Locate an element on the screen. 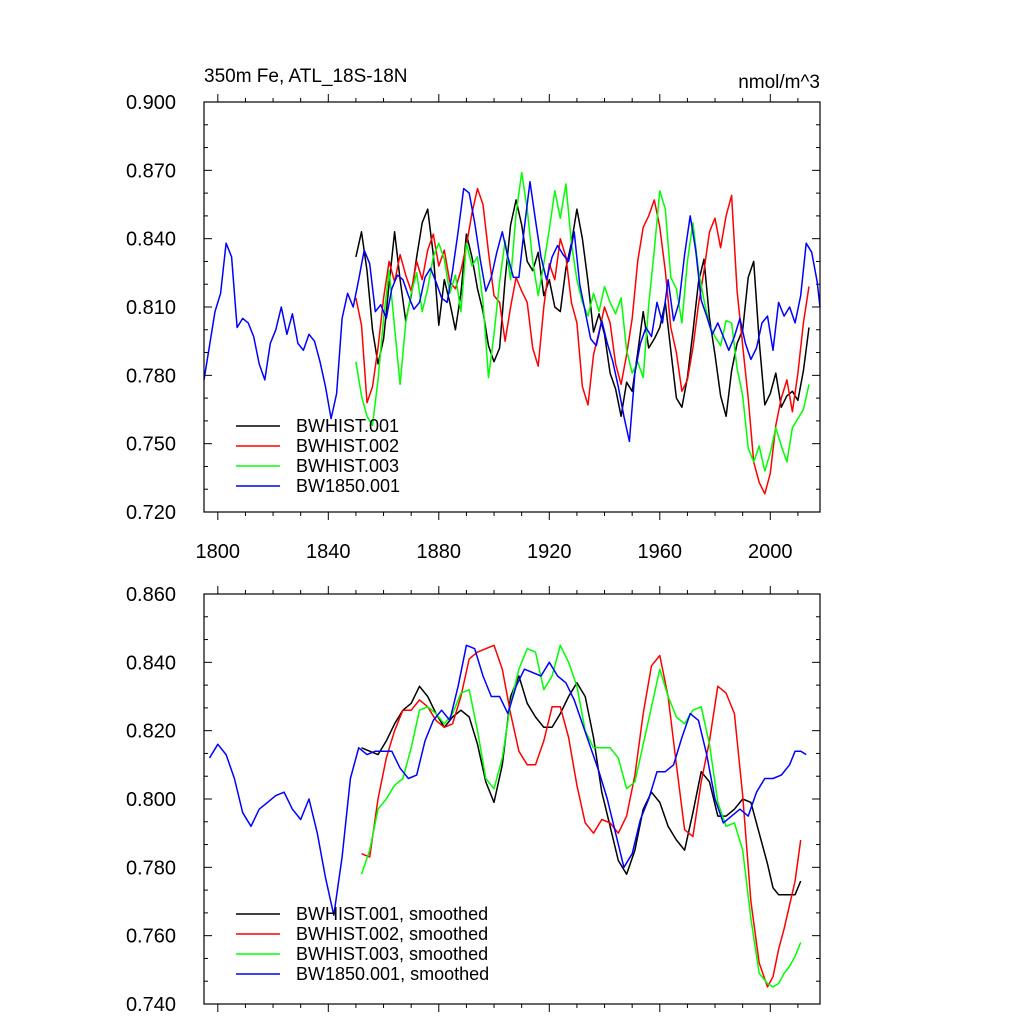  bottom-y-tick-label: 0.800 is located at coordinates (151, 800).